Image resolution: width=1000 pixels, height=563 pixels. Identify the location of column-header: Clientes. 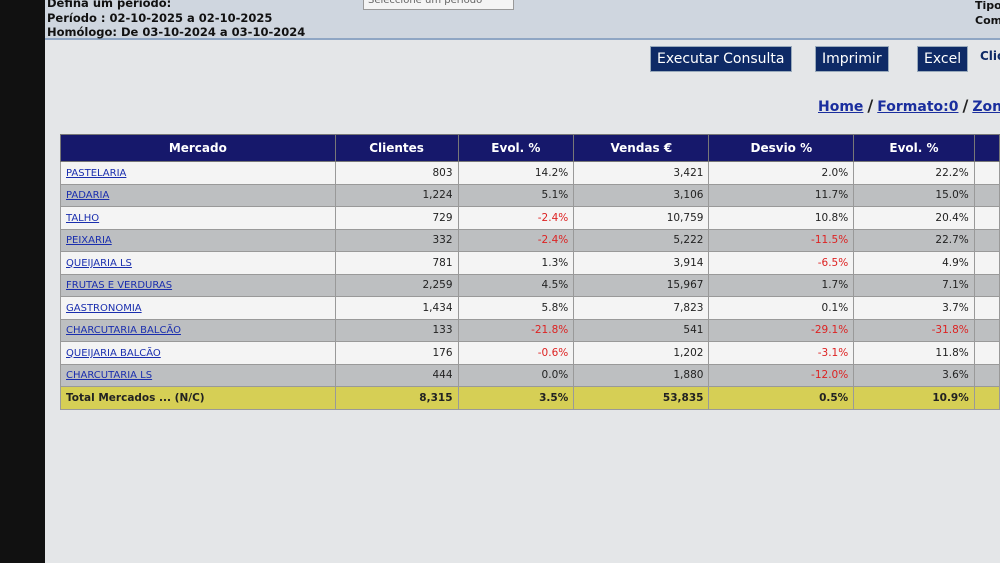
(396, 148).